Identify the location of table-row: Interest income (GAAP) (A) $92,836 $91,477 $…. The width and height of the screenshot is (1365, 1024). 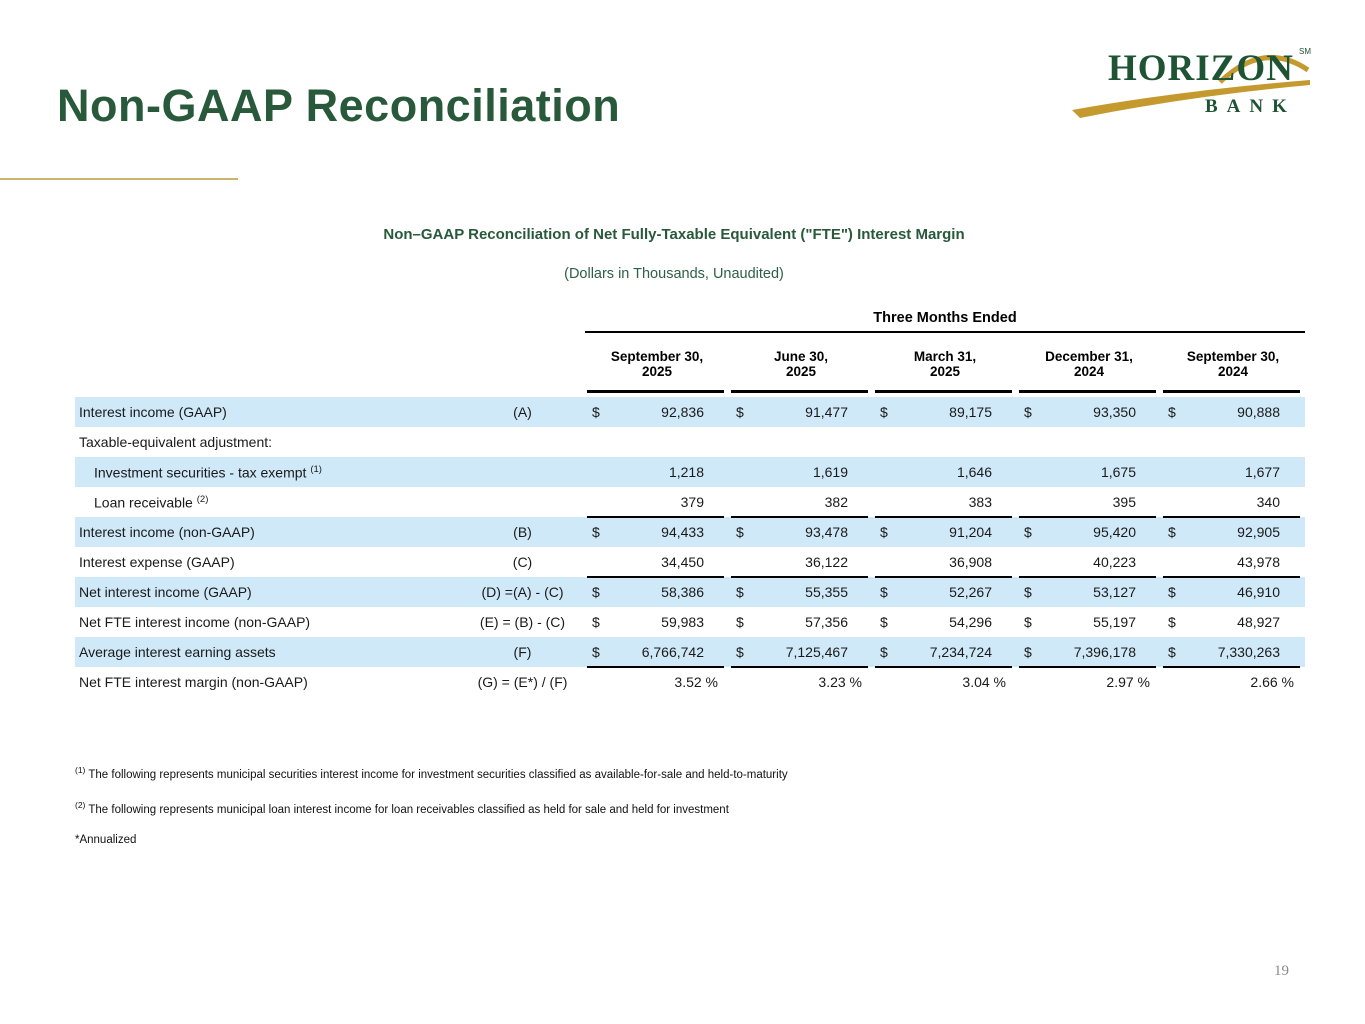
(690, 412).